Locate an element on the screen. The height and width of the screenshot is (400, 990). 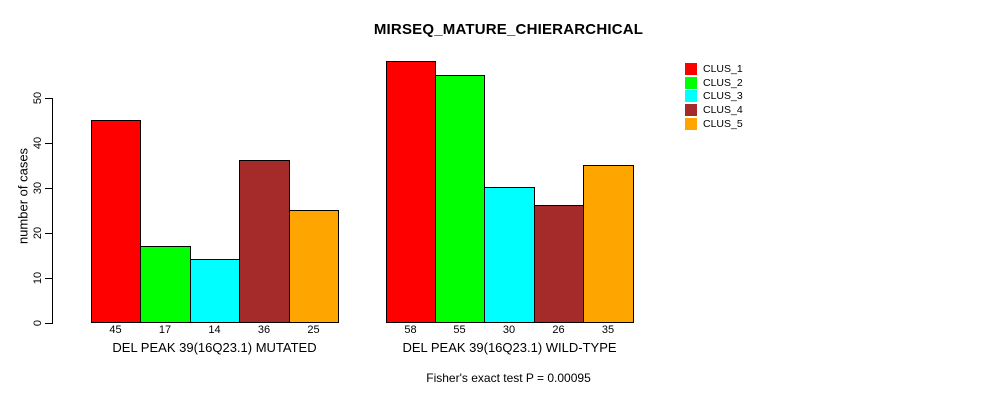
y-axis-tick-label: 20 is located at coordinates (38, 233).